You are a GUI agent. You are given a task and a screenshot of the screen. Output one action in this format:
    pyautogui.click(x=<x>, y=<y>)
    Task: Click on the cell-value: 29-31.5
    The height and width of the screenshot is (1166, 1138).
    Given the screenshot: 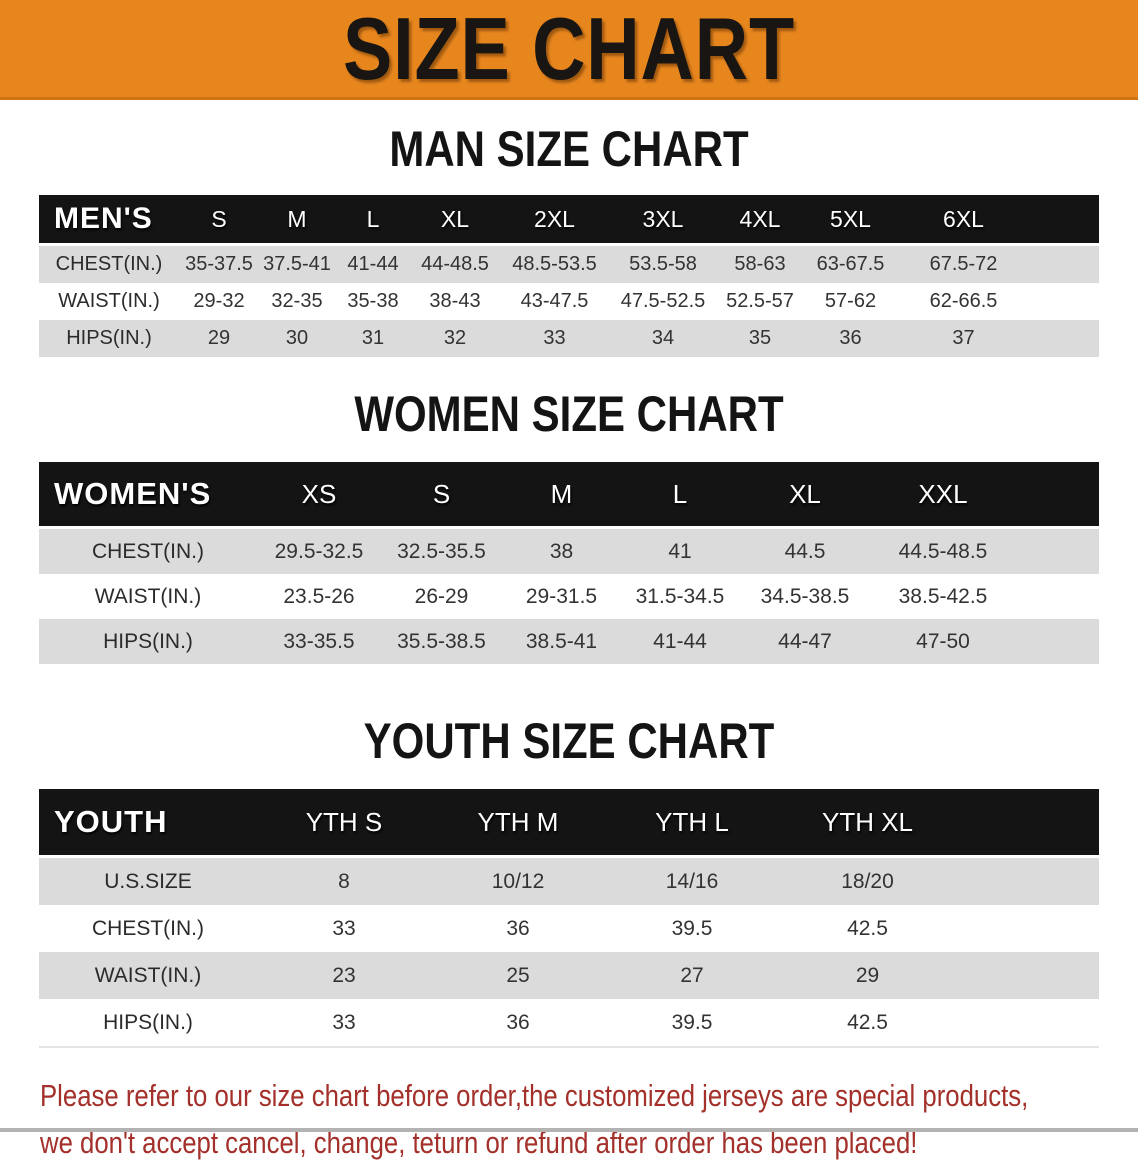 What is the action you would take?
    pyautogui.click(x=561, y=596)
    